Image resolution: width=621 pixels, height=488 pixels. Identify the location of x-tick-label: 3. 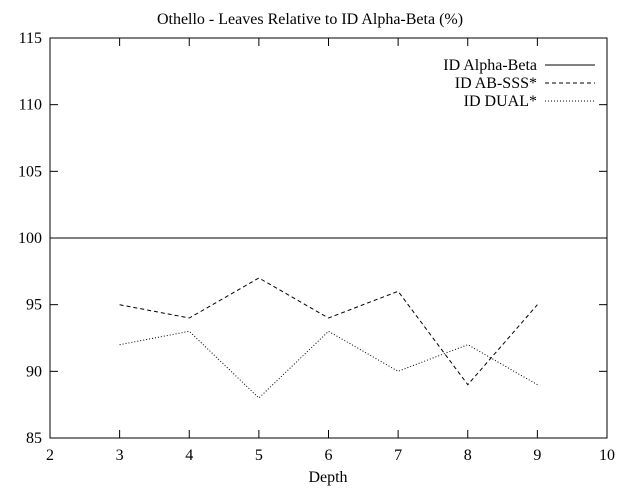
(120, 455).